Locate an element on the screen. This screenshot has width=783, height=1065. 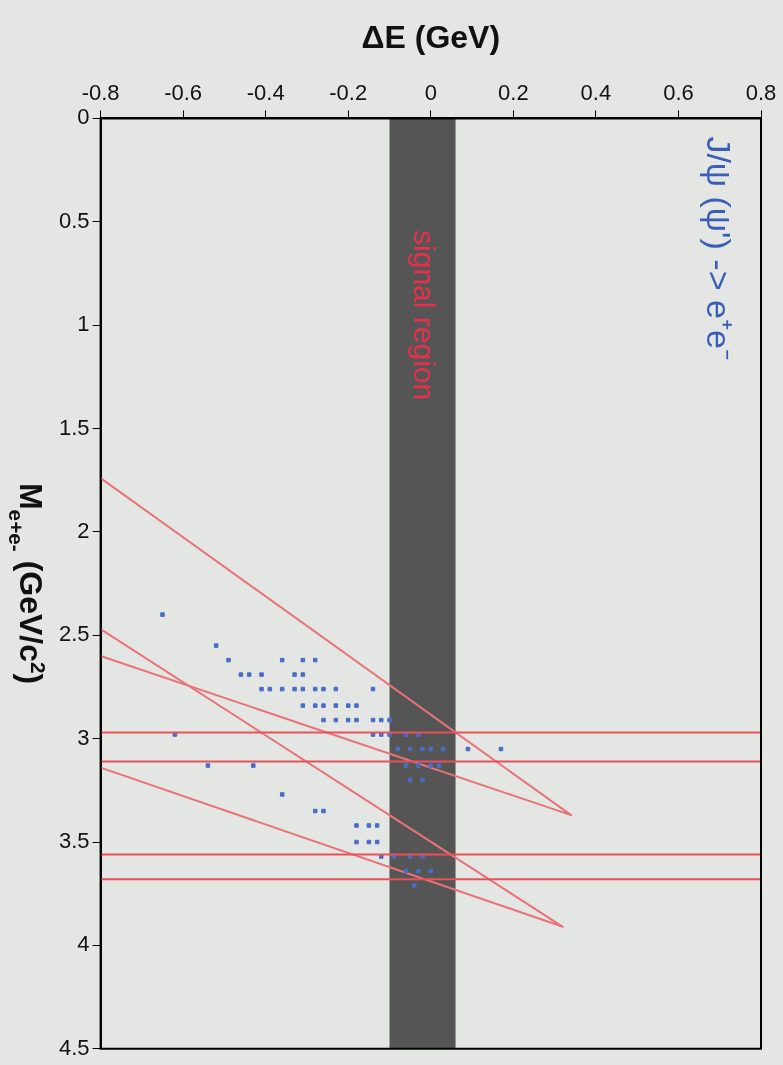
y-tick-label: 3.5 is located at coordinates (74, 841).